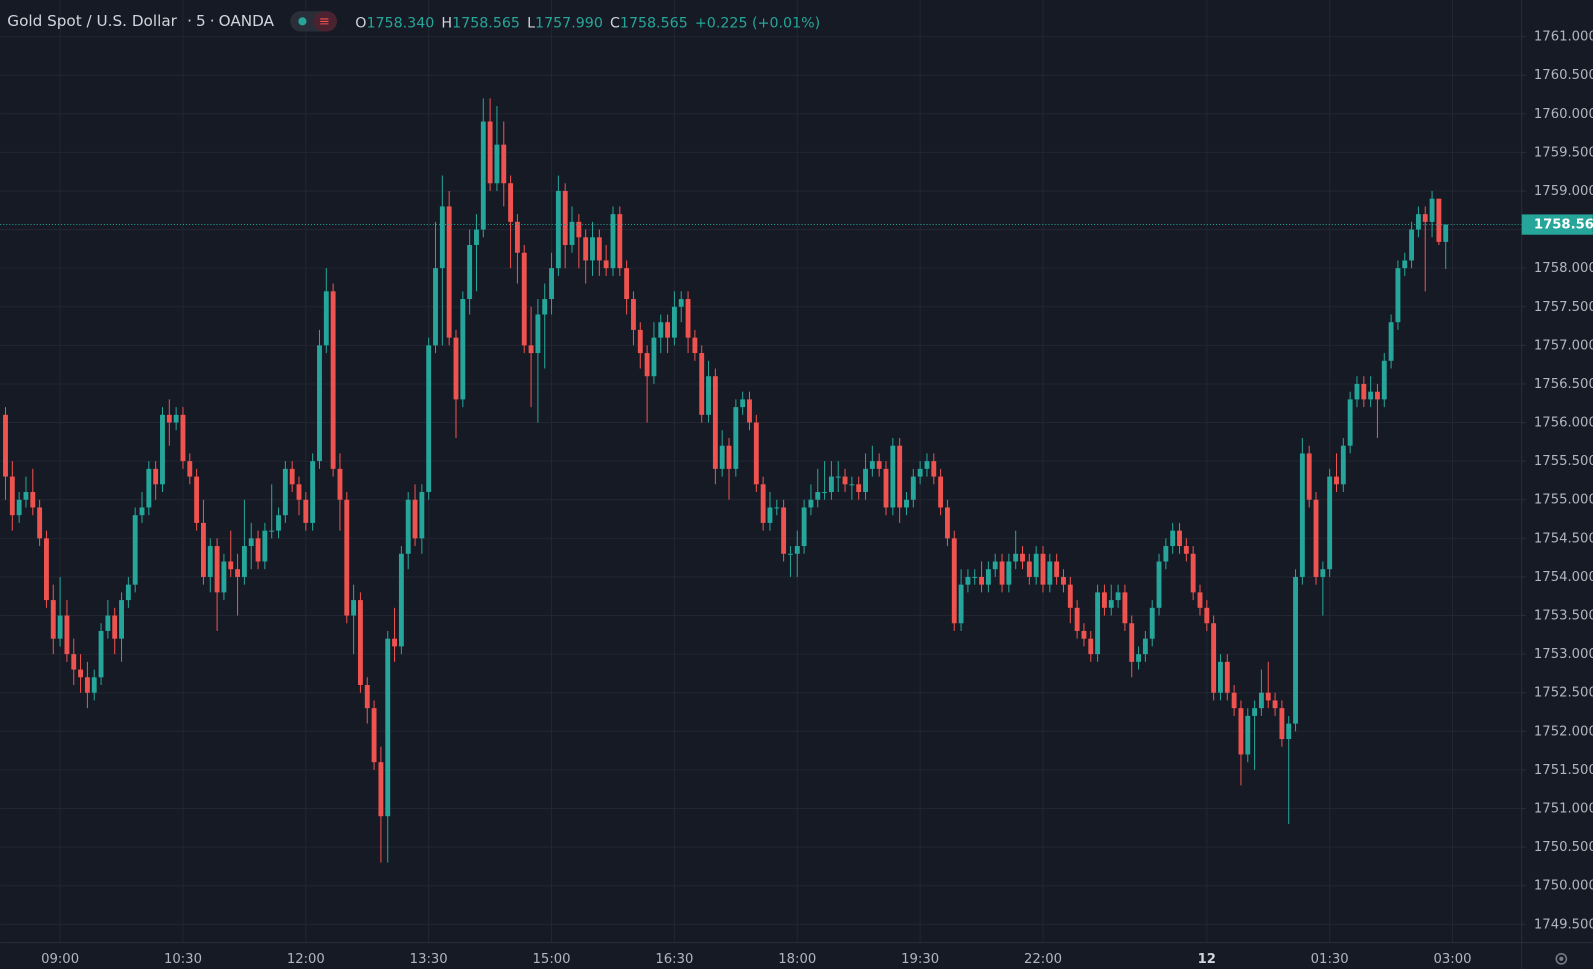  What do you see at coordinates (1043, 959) in the screenshot?
I see `x-tick-label: 22:00` at bounding box center [1043, 959].